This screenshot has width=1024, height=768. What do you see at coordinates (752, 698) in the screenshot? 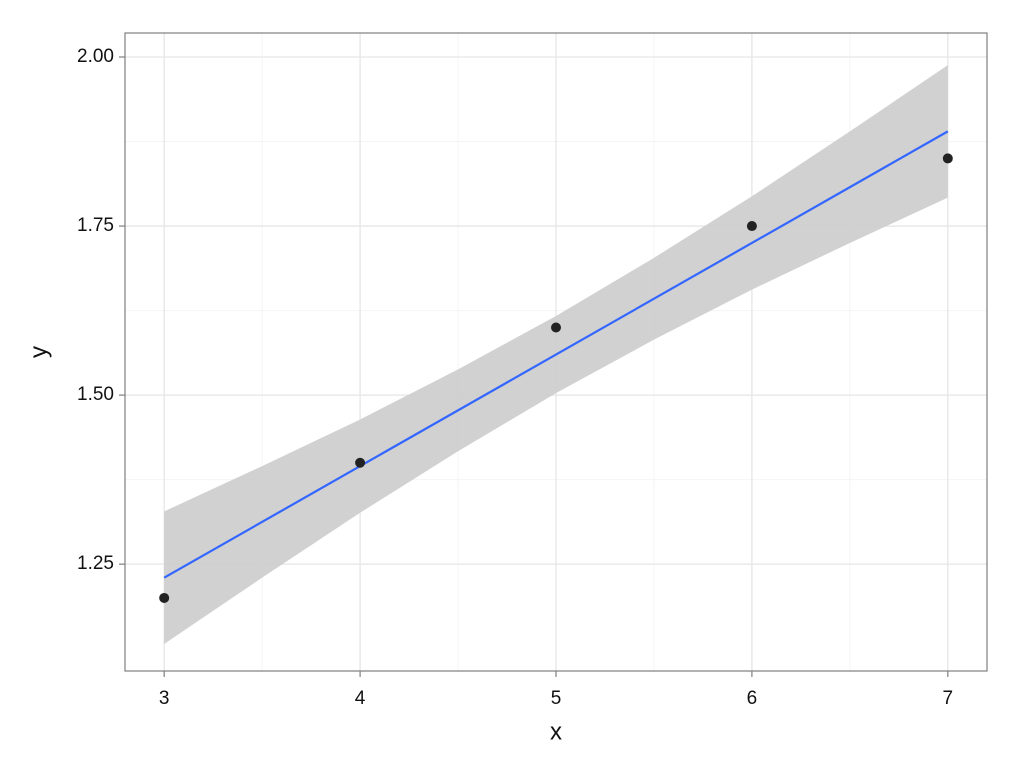
I see `x-tick-label: 6` at bounding box center [752, 698].